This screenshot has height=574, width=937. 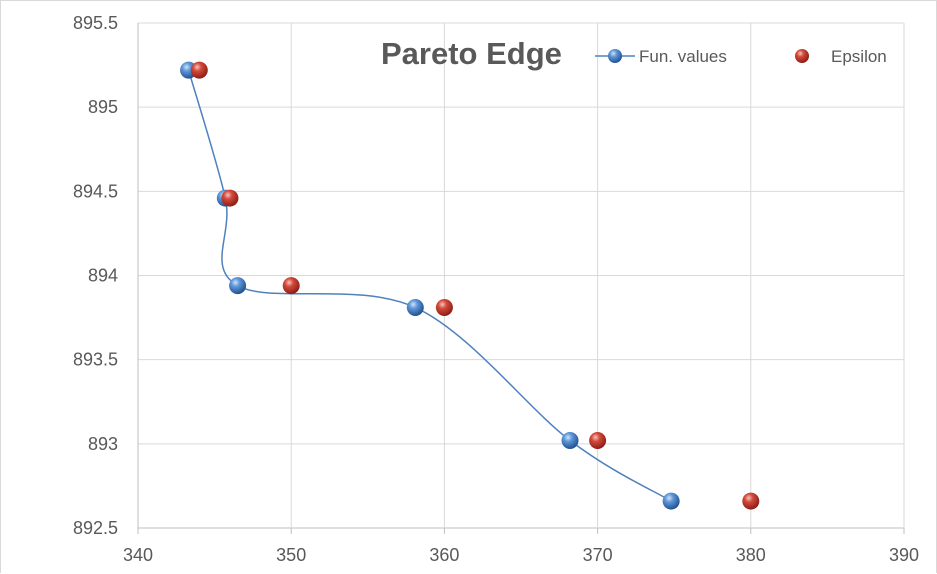 I want to click on x-tick-label: 350, so click(x=291, y=555).